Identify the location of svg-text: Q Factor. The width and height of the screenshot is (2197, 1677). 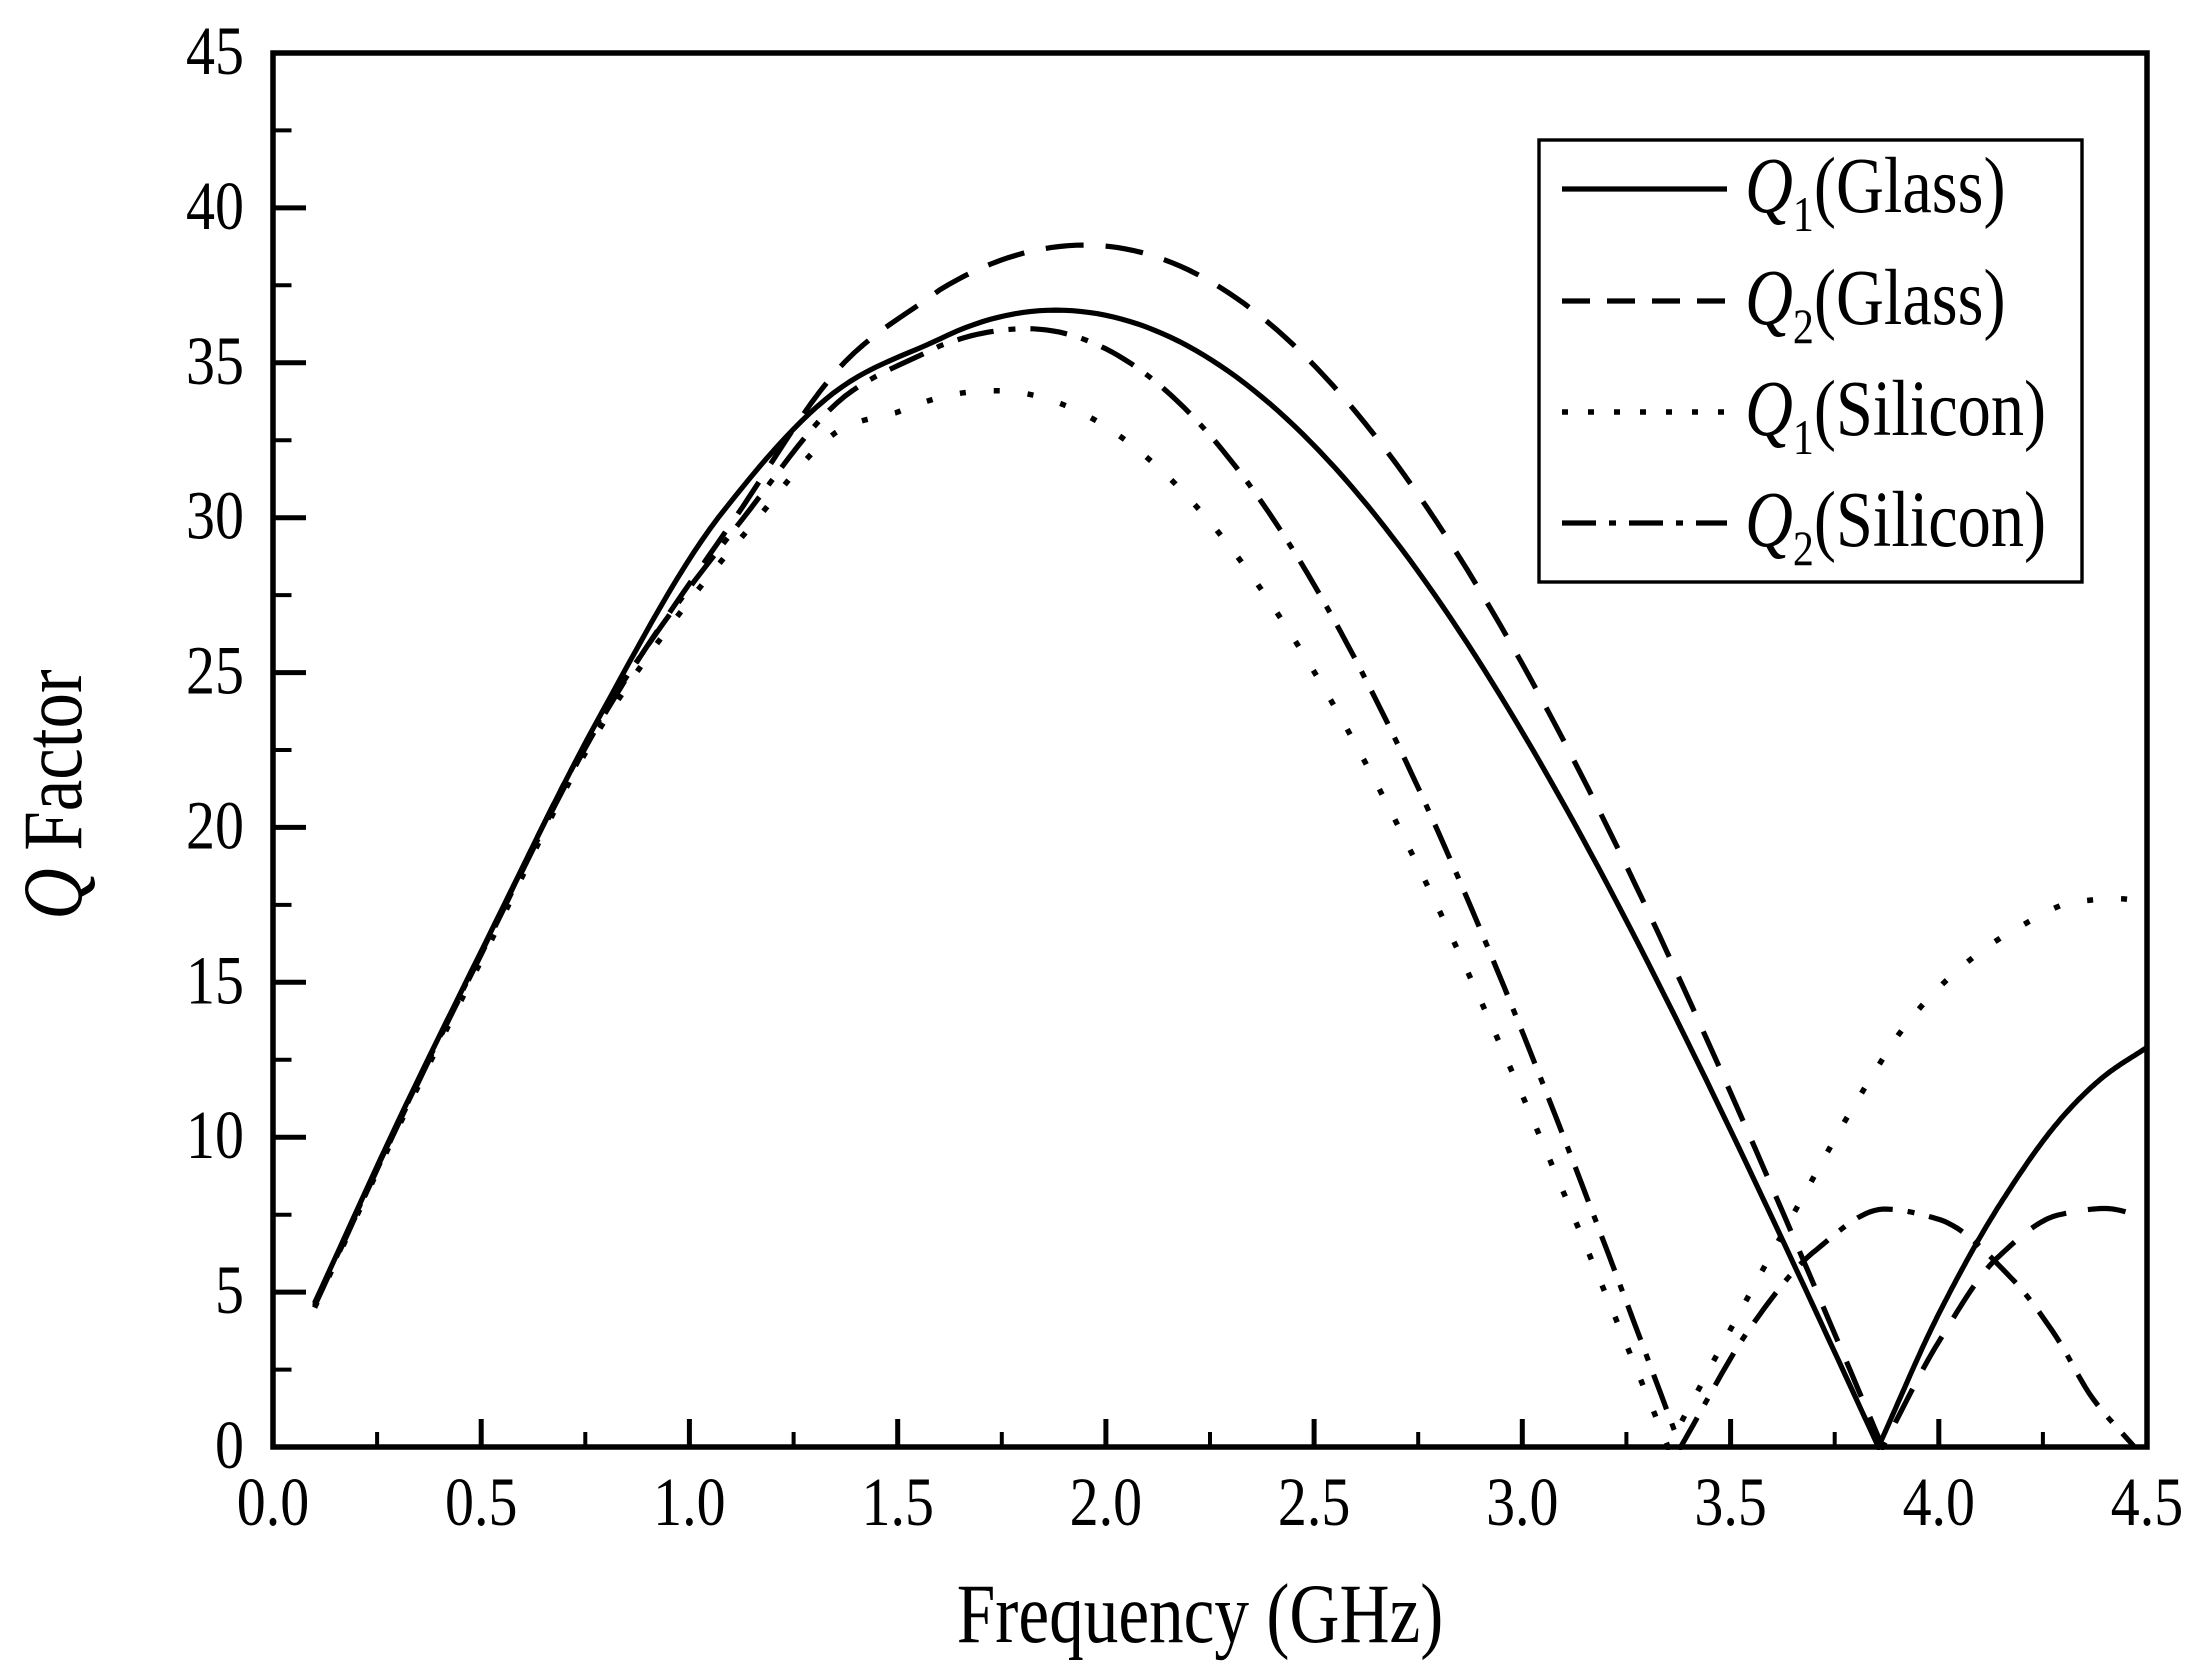
(52, 794).